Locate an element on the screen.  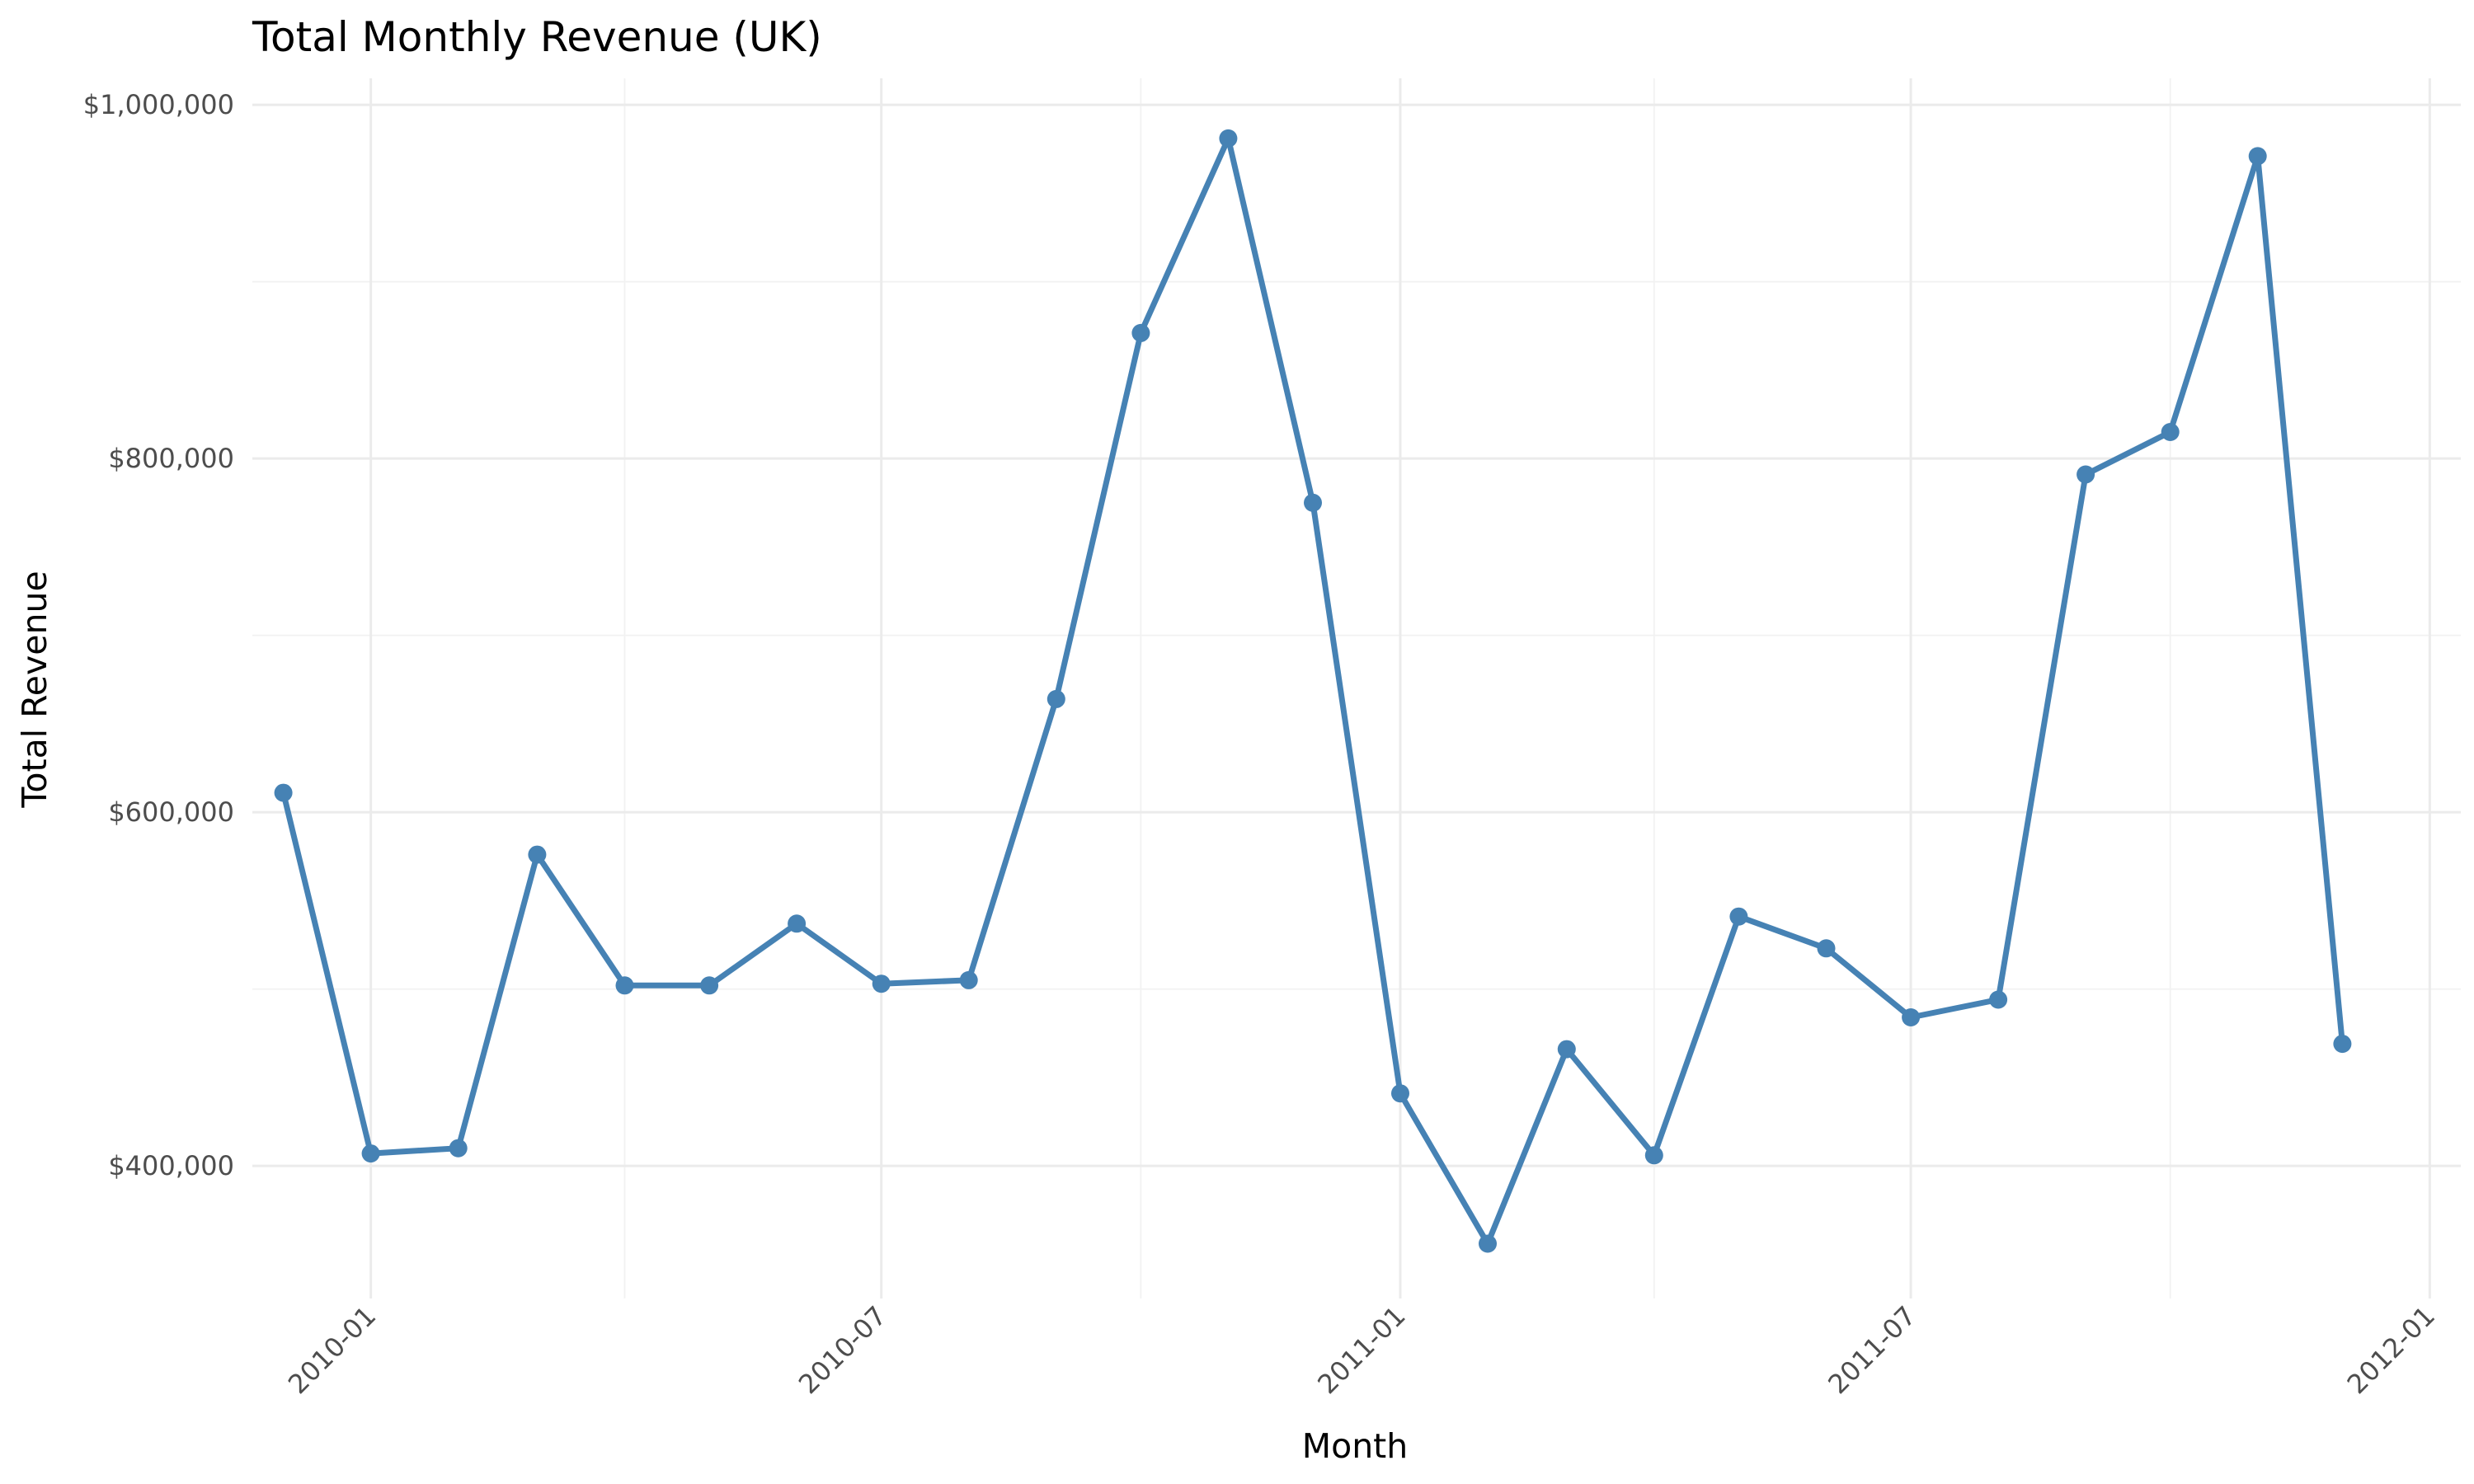
y-tick-labels: $400,000 $600,000 $800,000 $1,000,000 is located at coordinates (158, 635).